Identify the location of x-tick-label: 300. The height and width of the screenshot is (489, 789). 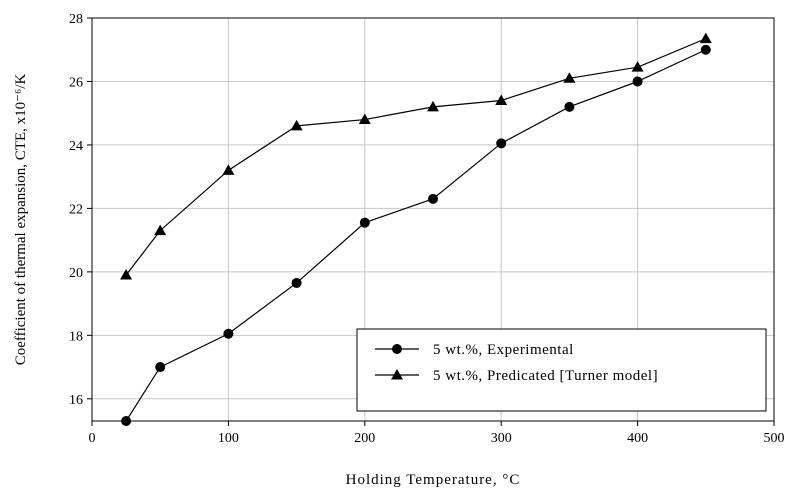
(501, 438).